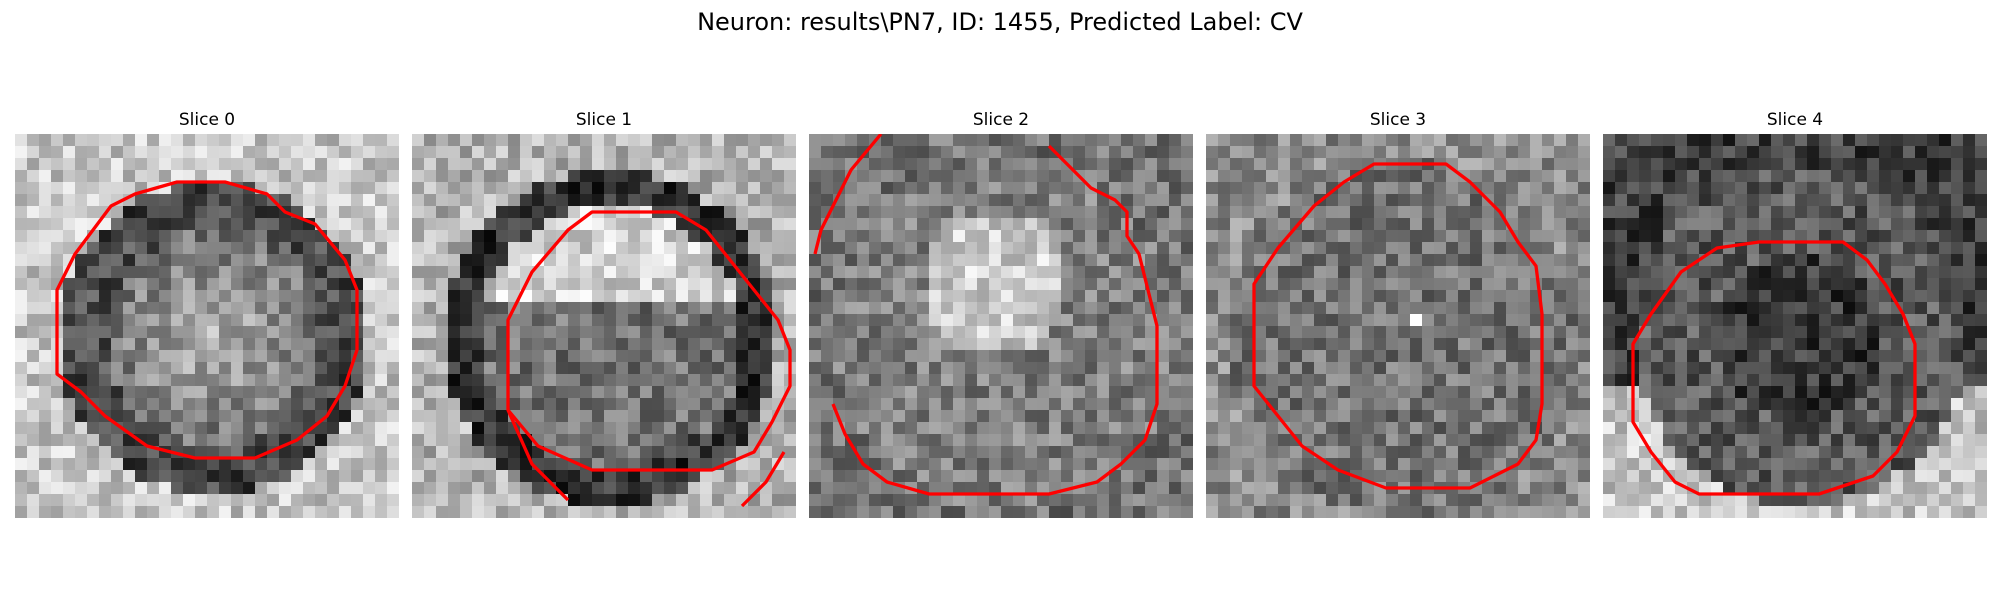  I want to click on slice-panel-3: Slice 3, so click(1398, 313).